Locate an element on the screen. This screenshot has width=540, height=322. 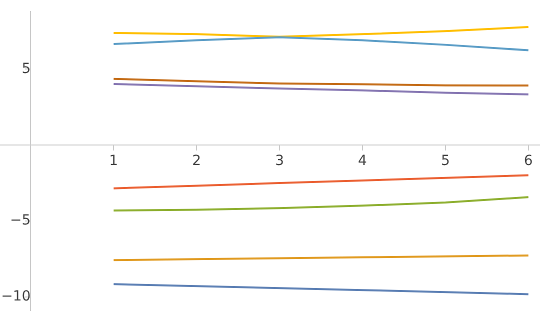
x-tick-label: 3 is located at coordinates (279, 161).